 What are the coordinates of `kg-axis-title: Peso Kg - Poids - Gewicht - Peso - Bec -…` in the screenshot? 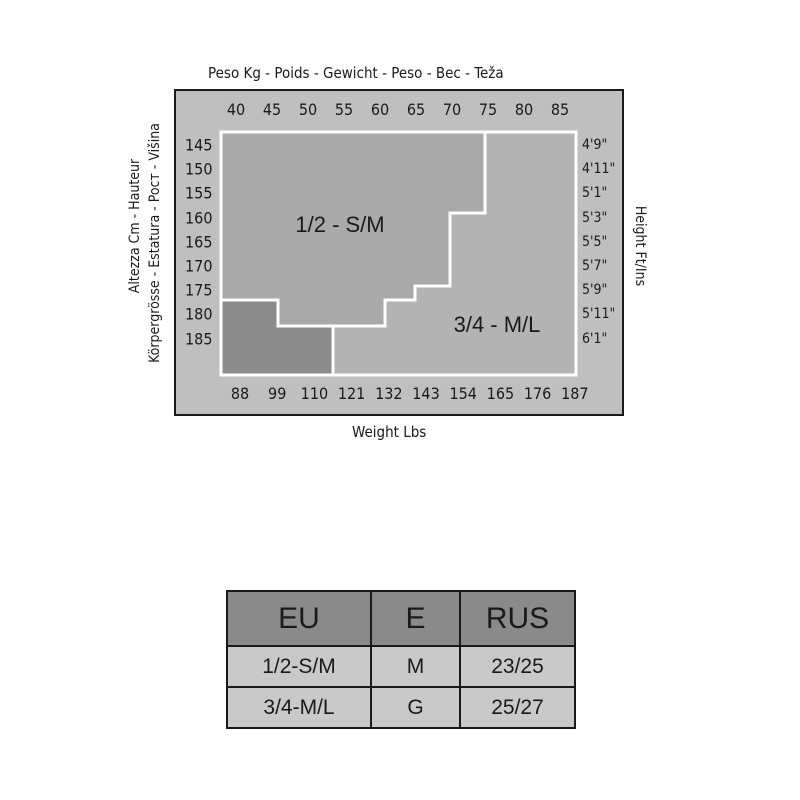 It's located at (356, 73).